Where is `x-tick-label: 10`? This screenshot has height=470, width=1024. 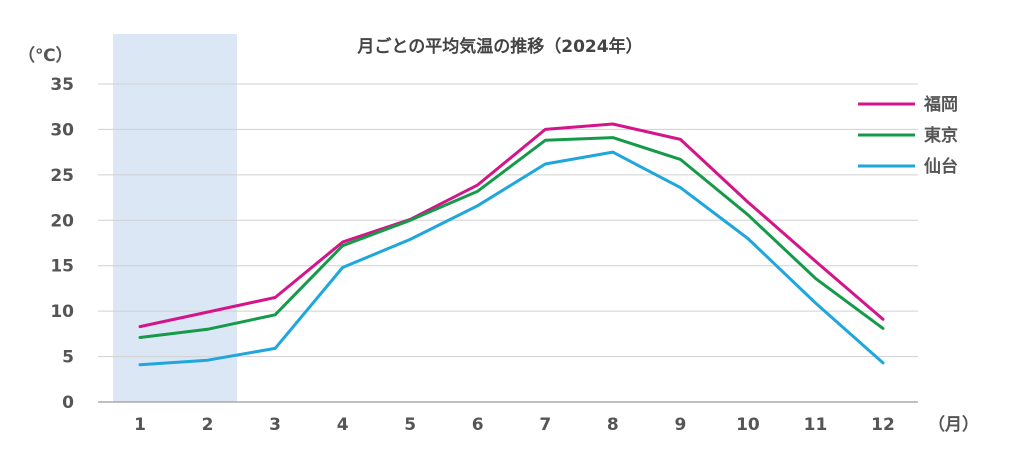 x-tick-label: 10 is located at coordinates (748, 425).